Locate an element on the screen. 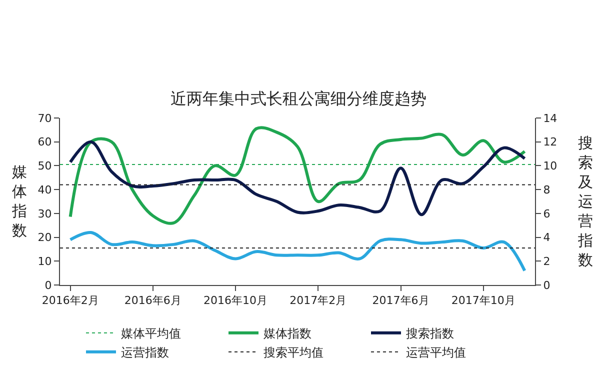 Image resolution: width=597 pixels, height=378 pixels. x-tick-label: 2016年10月 is located at coordinates (236, 301).